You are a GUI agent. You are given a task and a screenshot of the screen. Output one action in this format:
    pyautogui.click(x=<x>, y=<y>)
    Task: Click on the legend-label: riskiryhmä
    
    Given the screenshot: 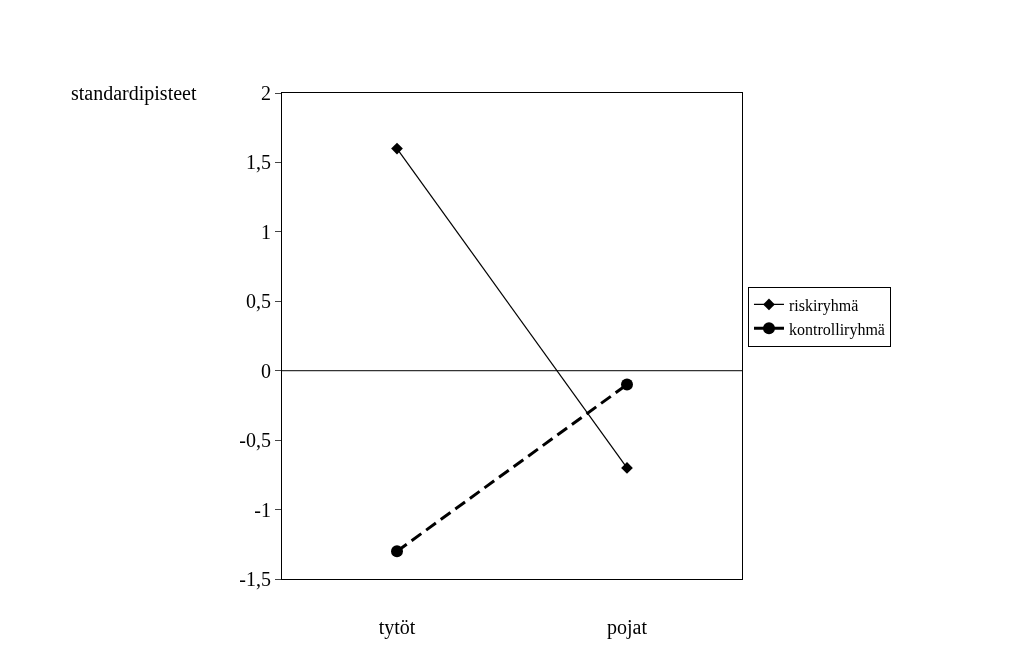 What is the action you would take?
    pyautogui.click(x=823, y=305)
    